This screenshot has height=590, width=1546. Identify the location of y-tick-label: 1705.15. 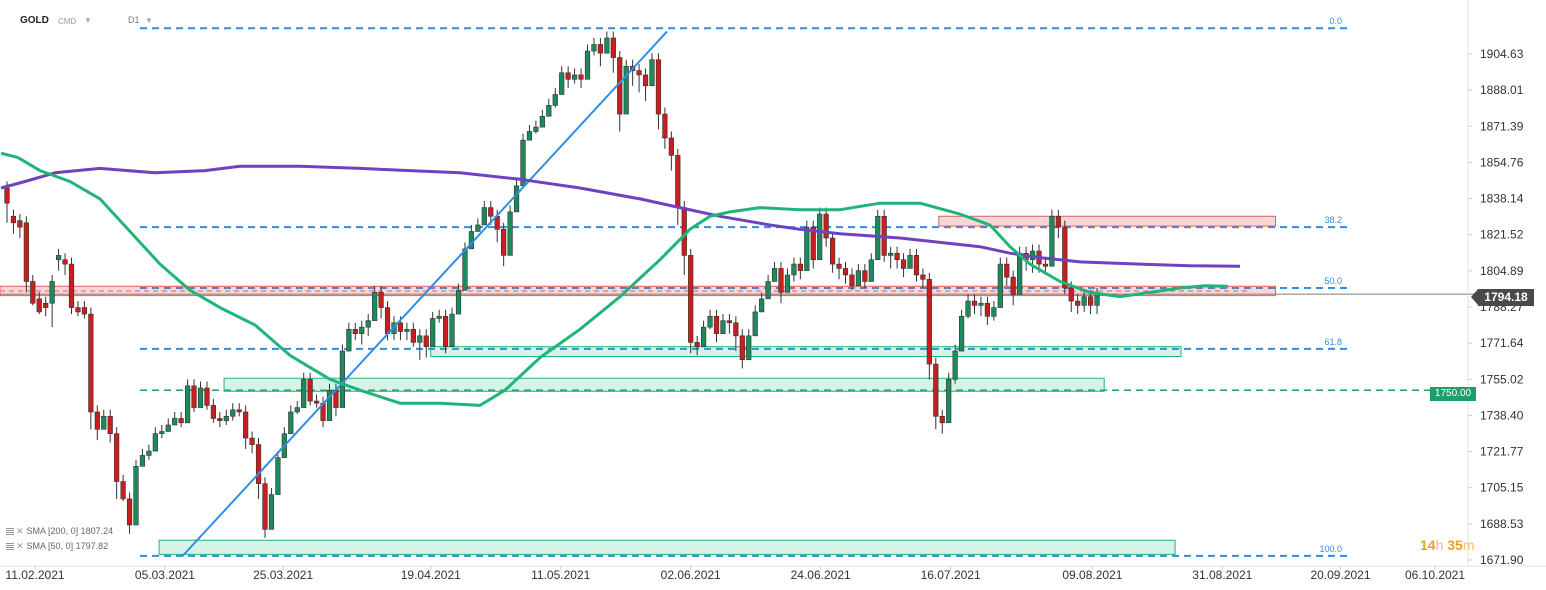
(1502, 488).